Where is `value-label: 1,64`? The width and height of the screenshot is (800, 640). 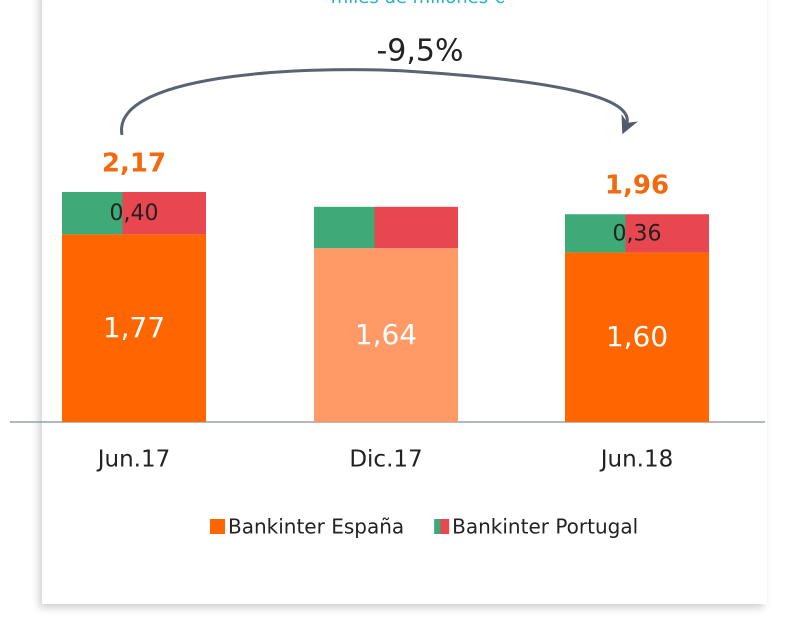 value-label: 1,64 is located at coordinates (386, 334).